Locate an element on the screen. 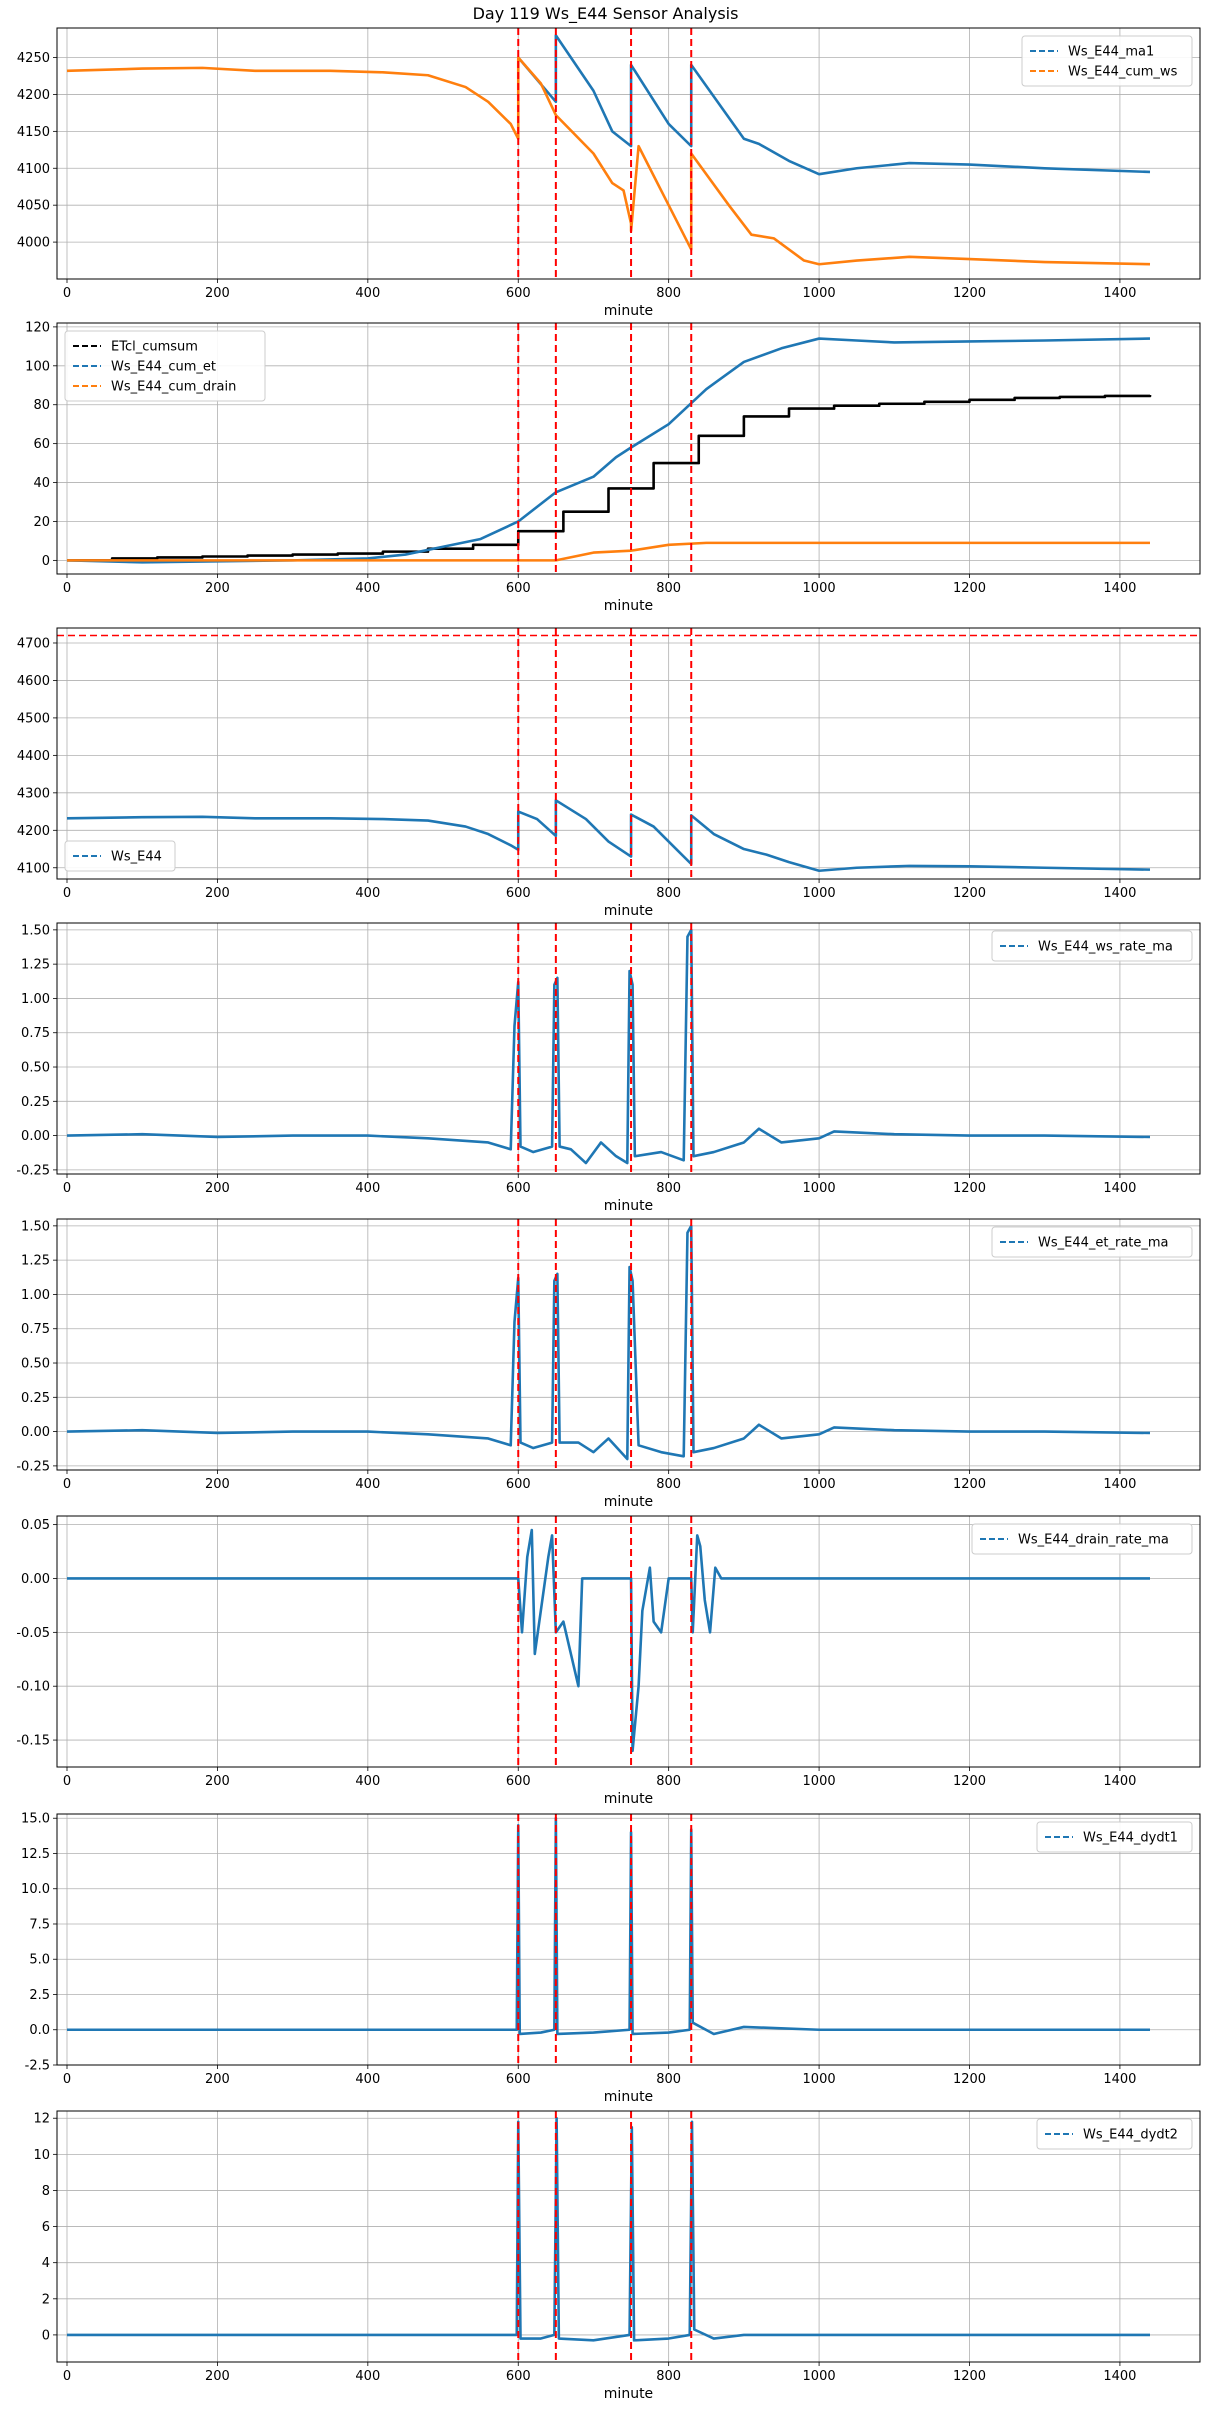 This screenshot has height=2411, width=1211. y-tick-label: 0.50 is located at coordinates (35, 1364).